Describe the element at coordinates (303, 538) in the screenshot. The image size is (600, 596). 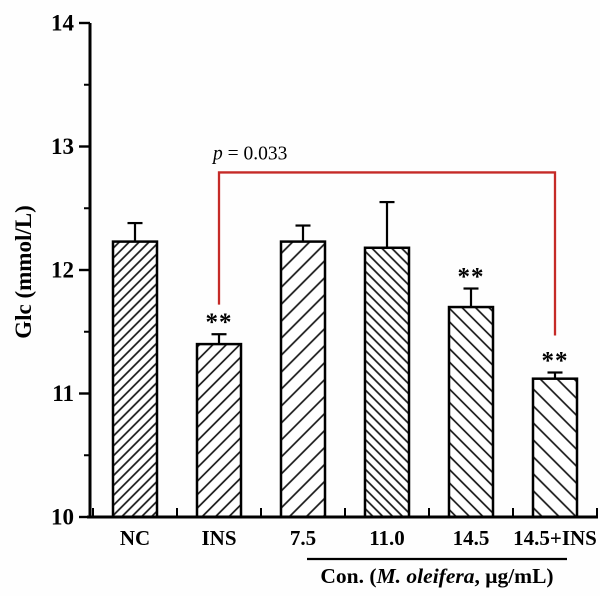
I see `x-tick-label-7-5: 7.5` at that location.